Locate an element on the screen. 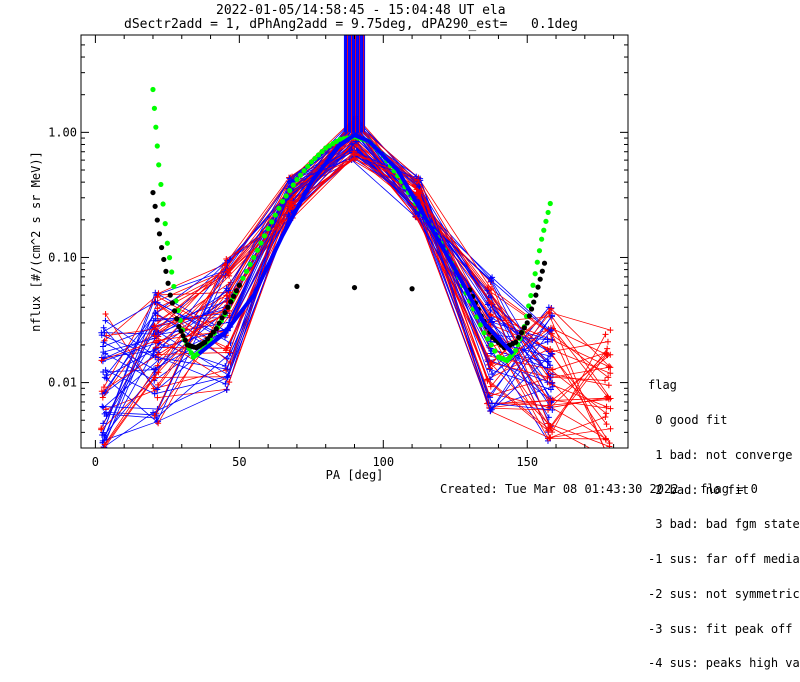 This screenshot has width=800, height=682. x-tick-label: 0 is located at coordinates (95, 462).